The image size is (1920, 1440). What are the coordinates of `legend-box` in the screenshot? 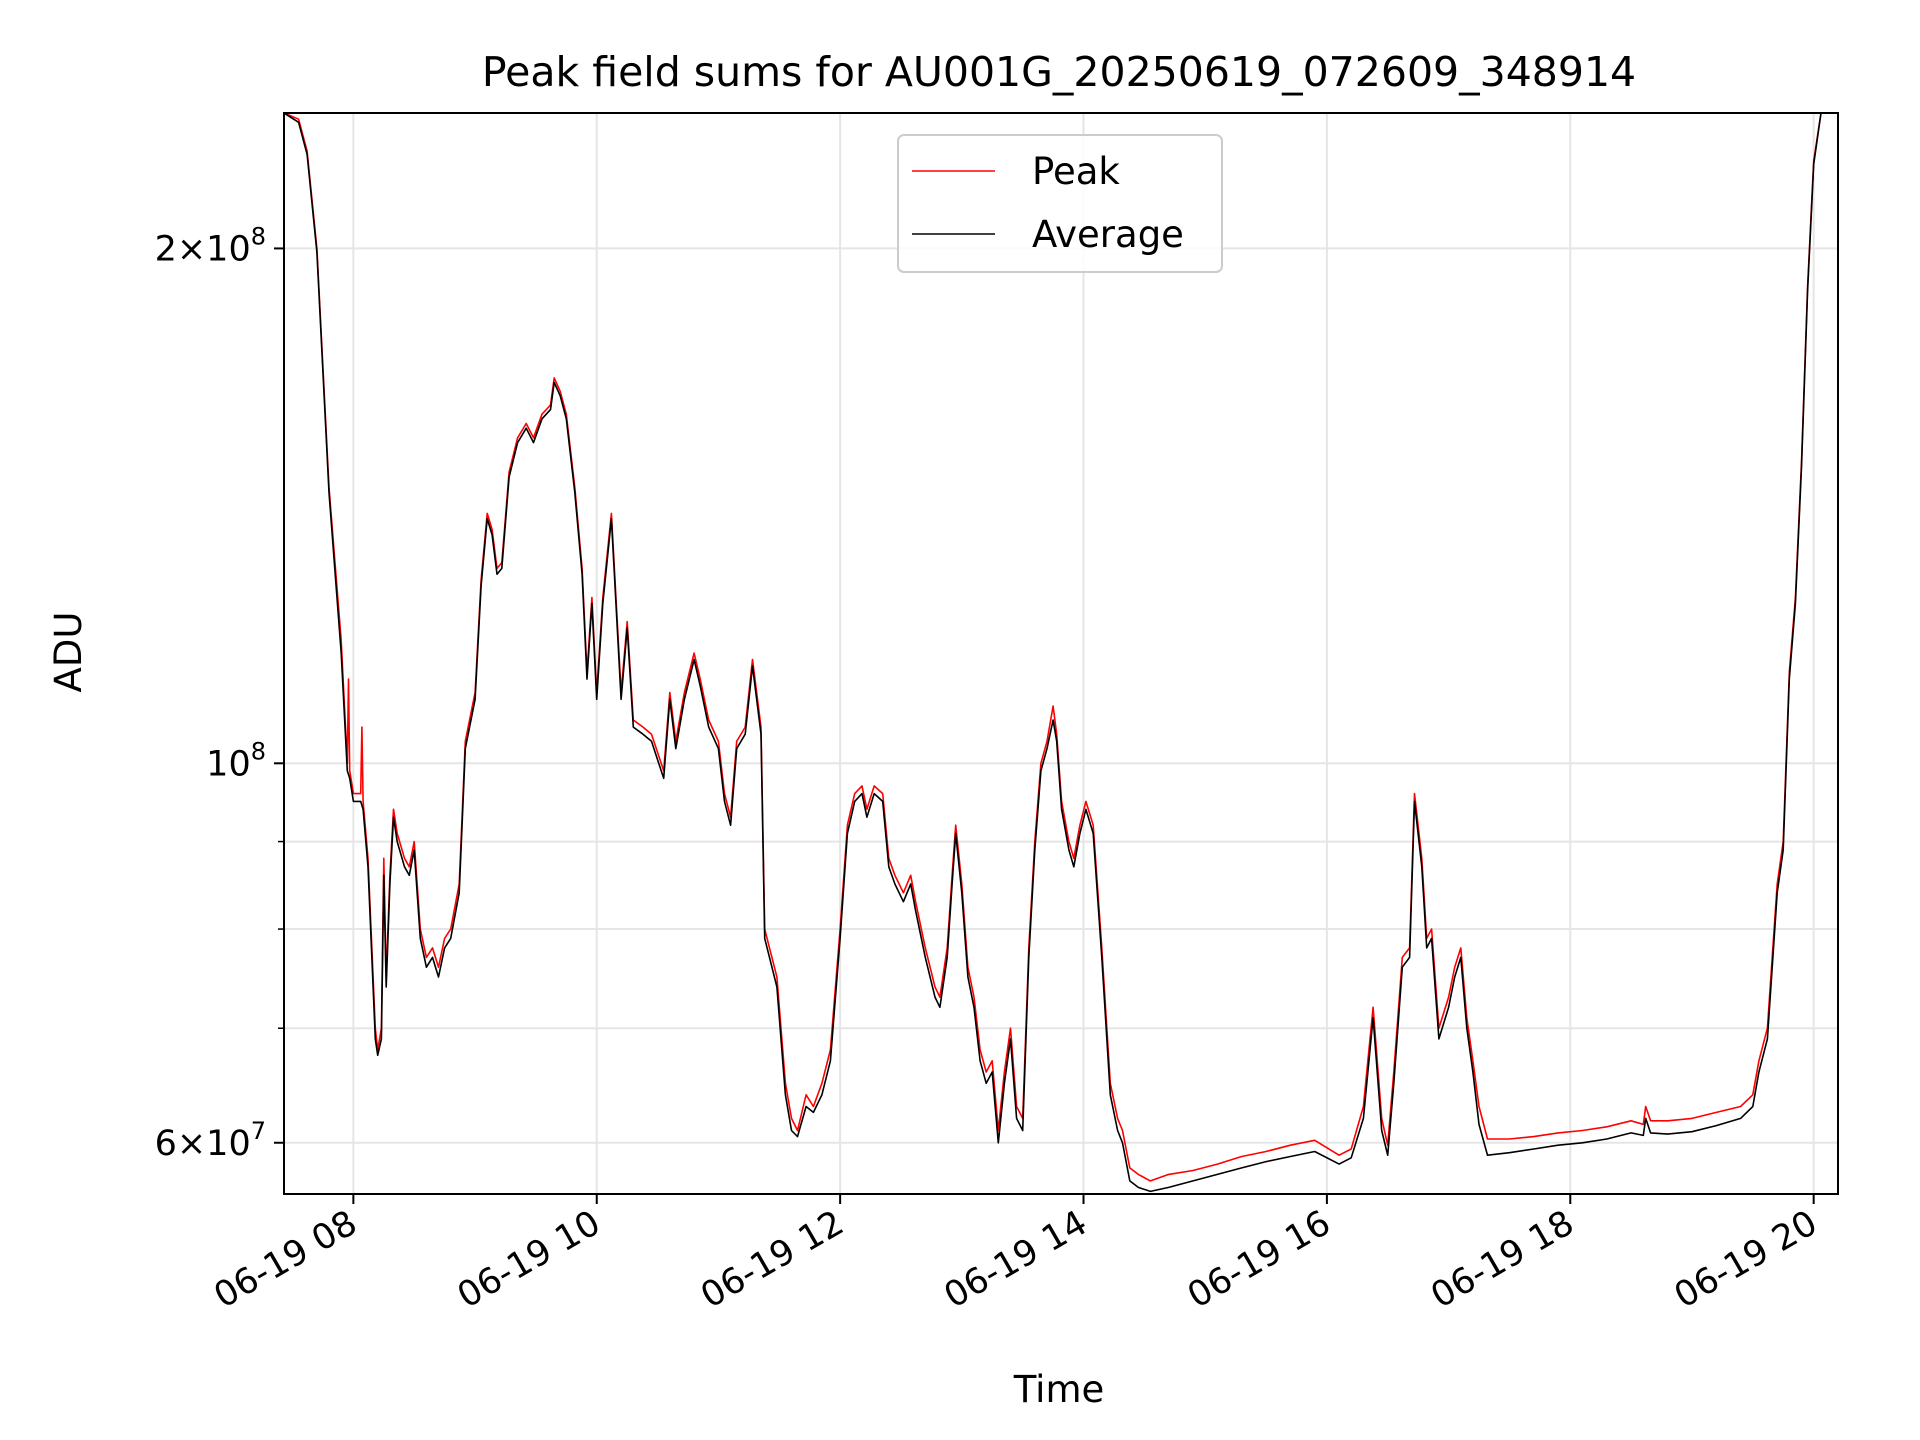 It's located at (1060, 203).